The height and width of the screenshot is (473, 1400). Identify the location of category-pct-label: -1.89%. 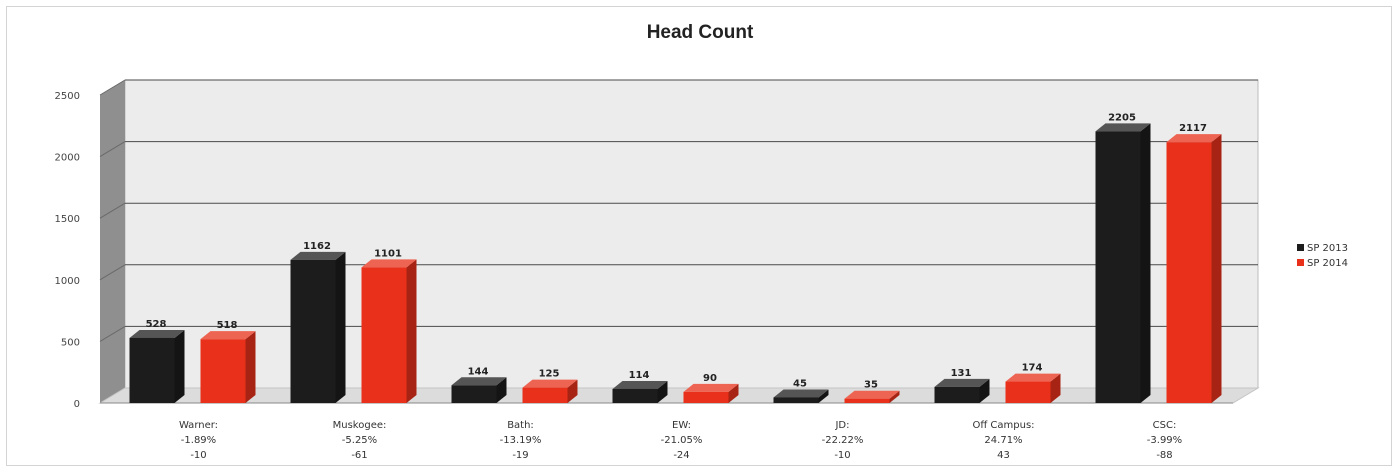
(198, 440).